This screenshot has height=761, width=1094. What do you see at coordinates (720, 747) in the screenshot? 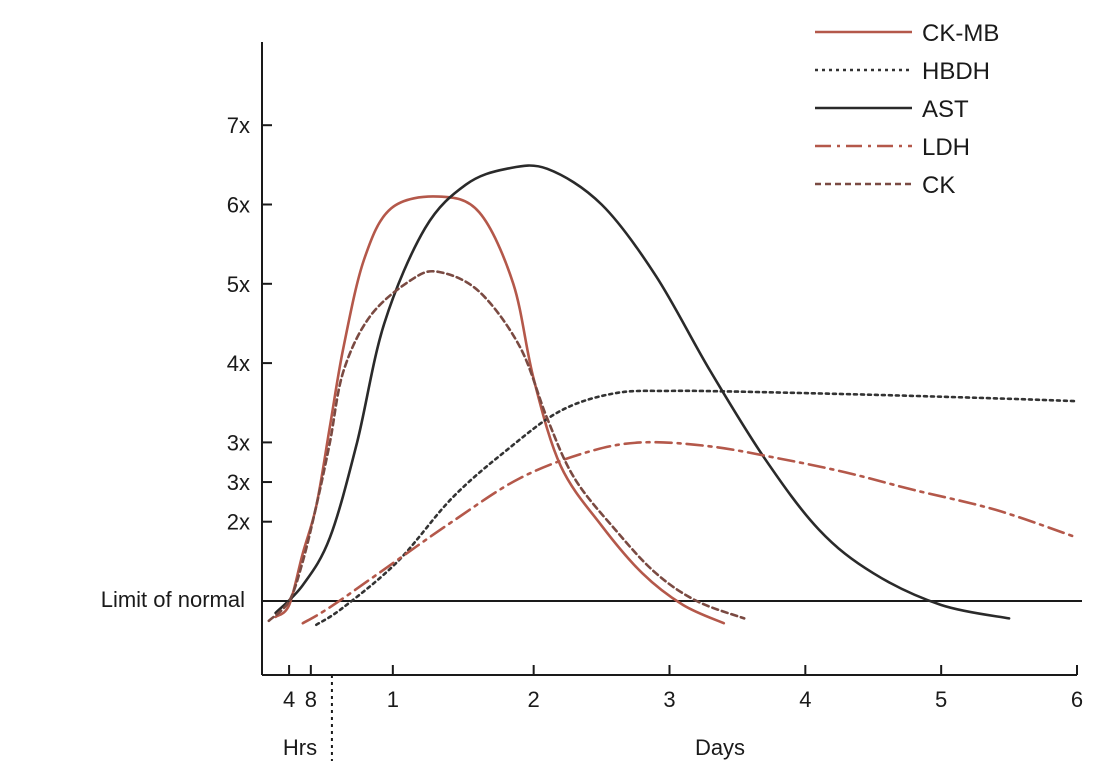
I see `x-axis-label-days: Days` at bounding box center [720, 747].